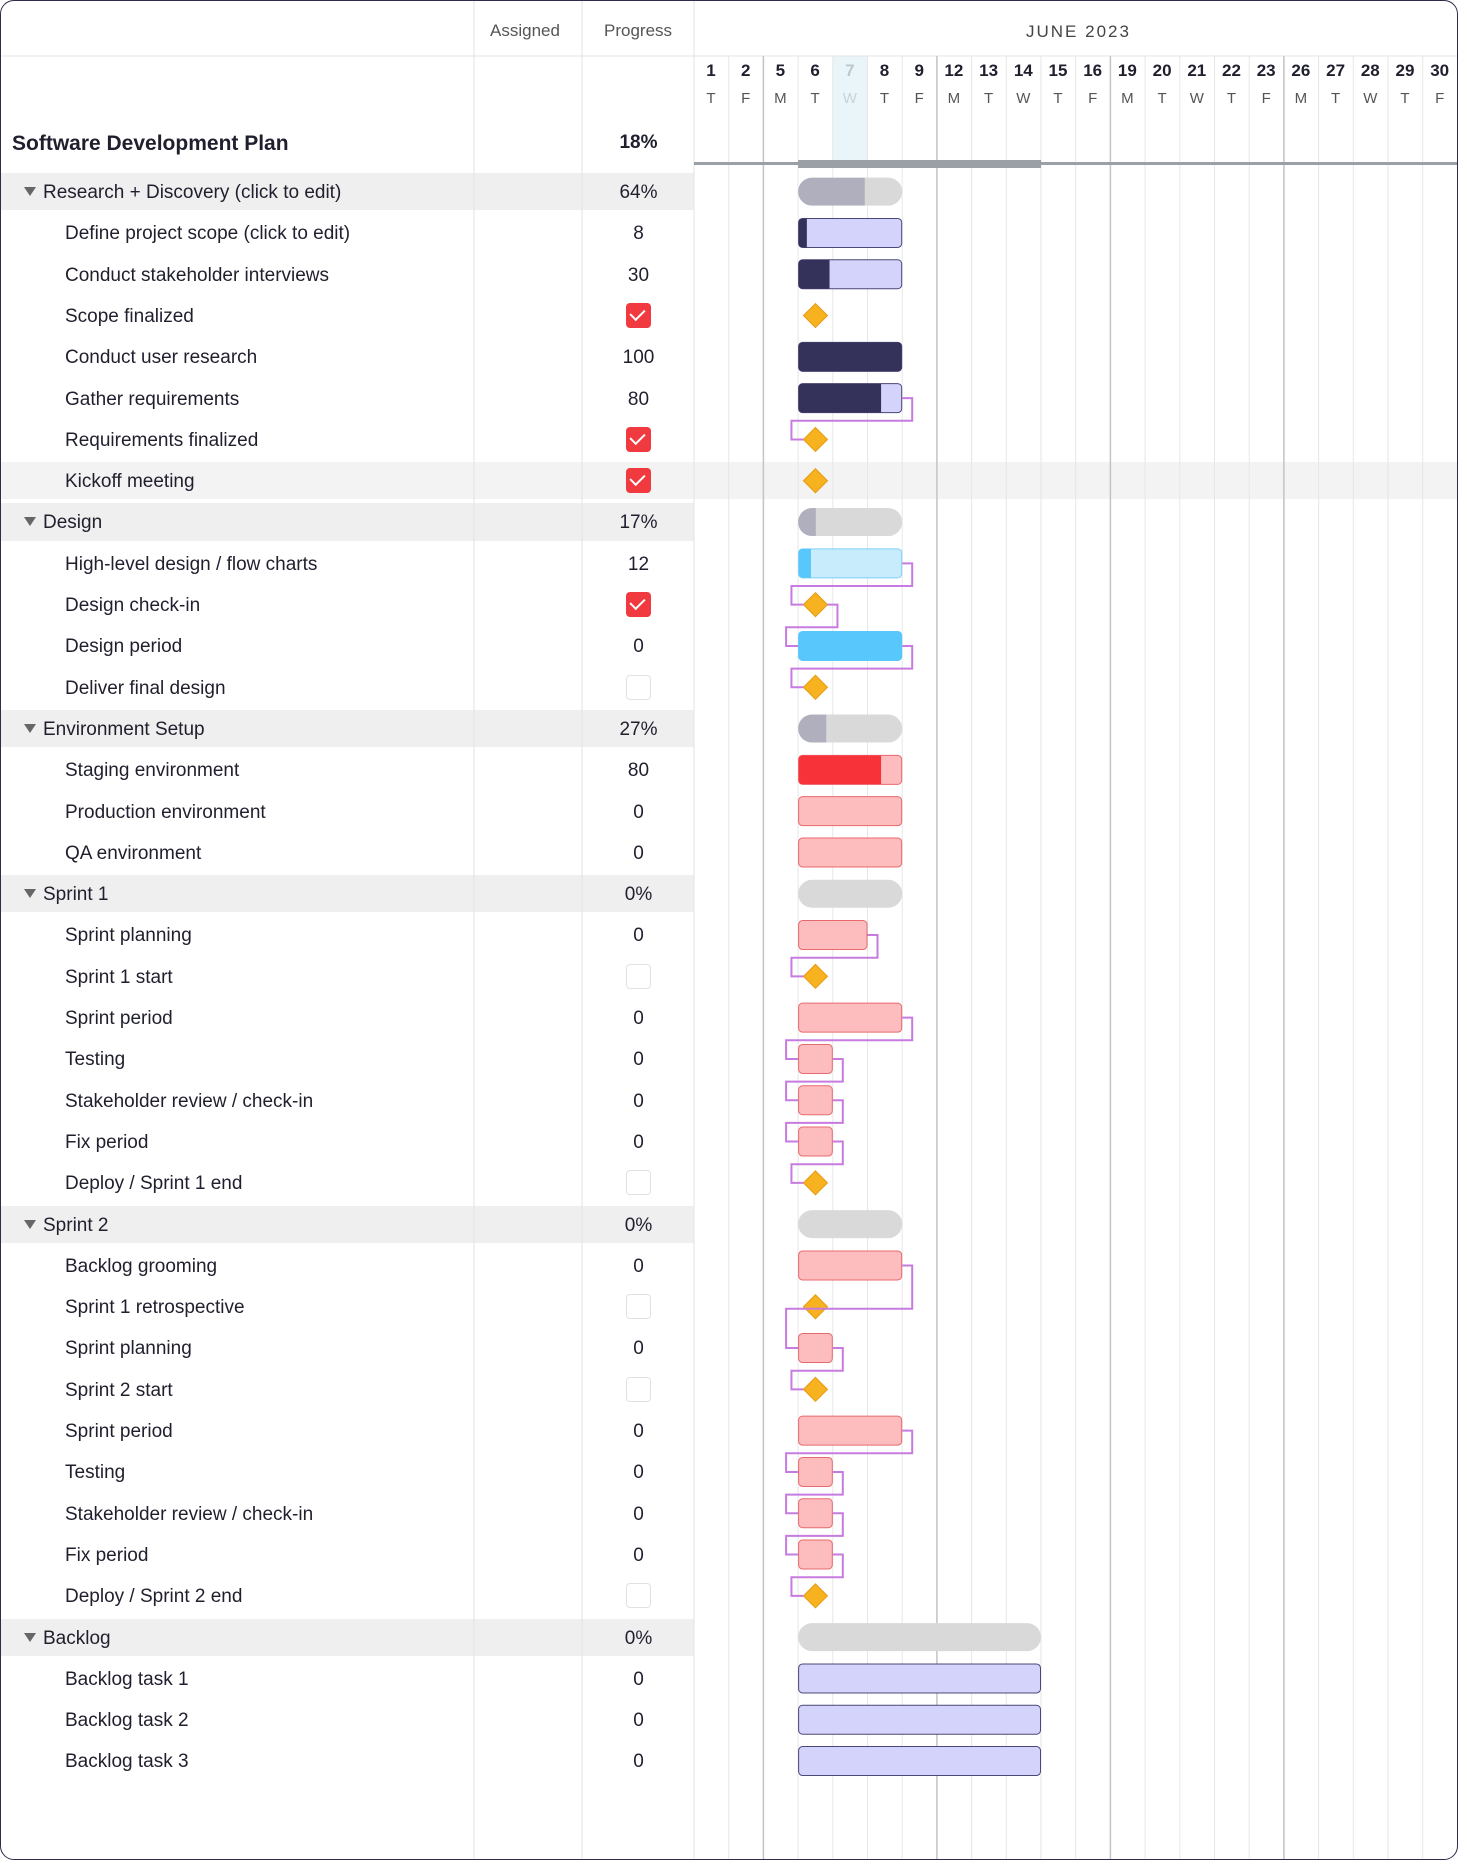 The image size is (1458, 1860). I want to click on task-label: Backlog grooming, so click(141, 1266).